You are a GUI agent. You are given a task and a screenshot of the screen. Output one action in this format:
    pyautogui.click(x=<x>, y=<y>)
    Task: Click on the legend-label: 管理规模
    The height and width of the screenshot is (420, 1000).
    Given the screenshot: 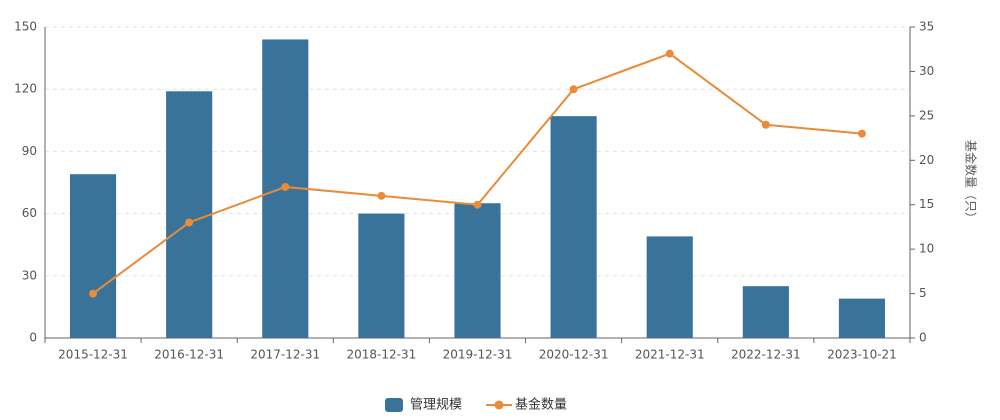 What is the action you would take?
    pyautogui.click(x=436, y=405)
    